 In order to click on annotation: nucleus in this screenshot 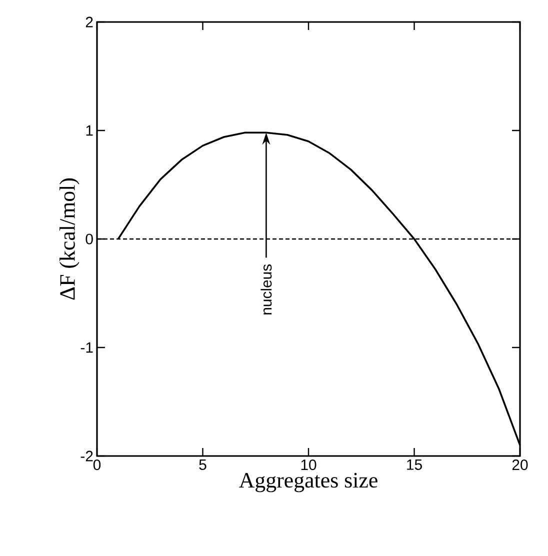, I will do `click(266, 289)`.